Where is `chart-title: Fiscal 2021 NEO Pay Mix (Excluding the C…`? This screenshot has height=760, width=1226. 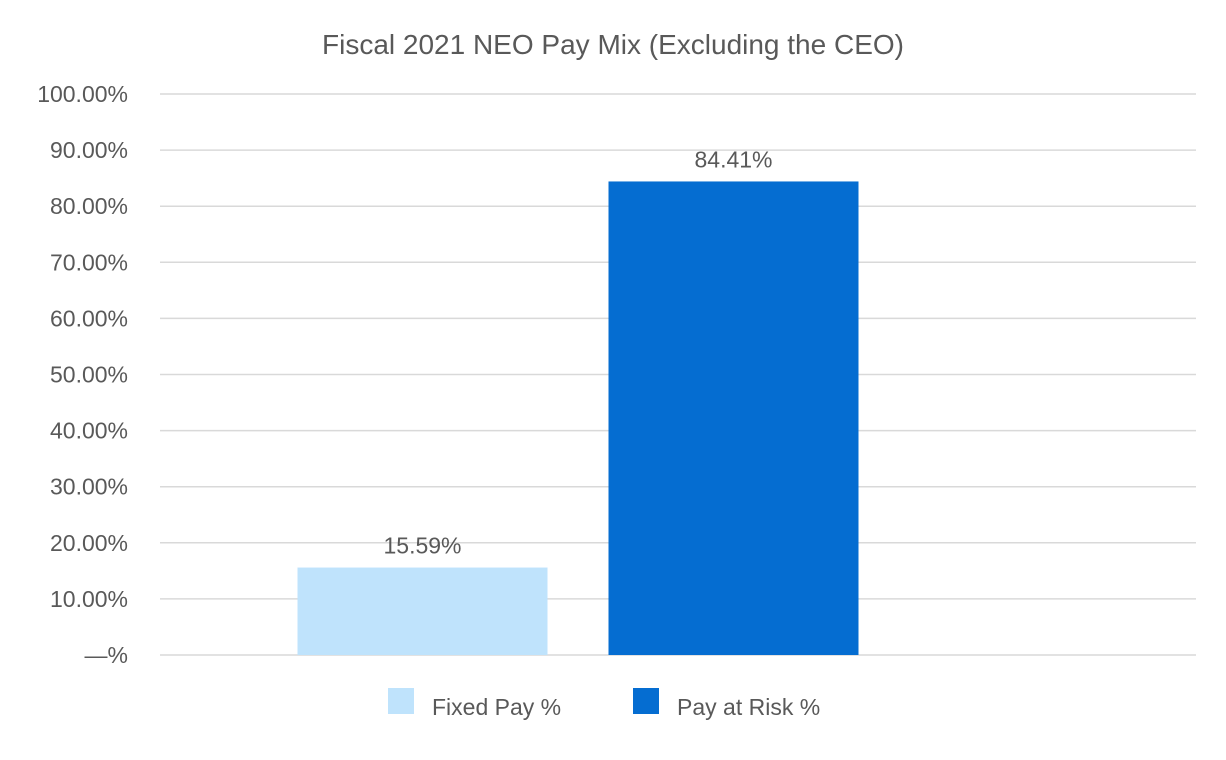 chart-title: Fiscal 2021 NEO Pay Mix (Excluding the C… is located at coordinates (613, 44).